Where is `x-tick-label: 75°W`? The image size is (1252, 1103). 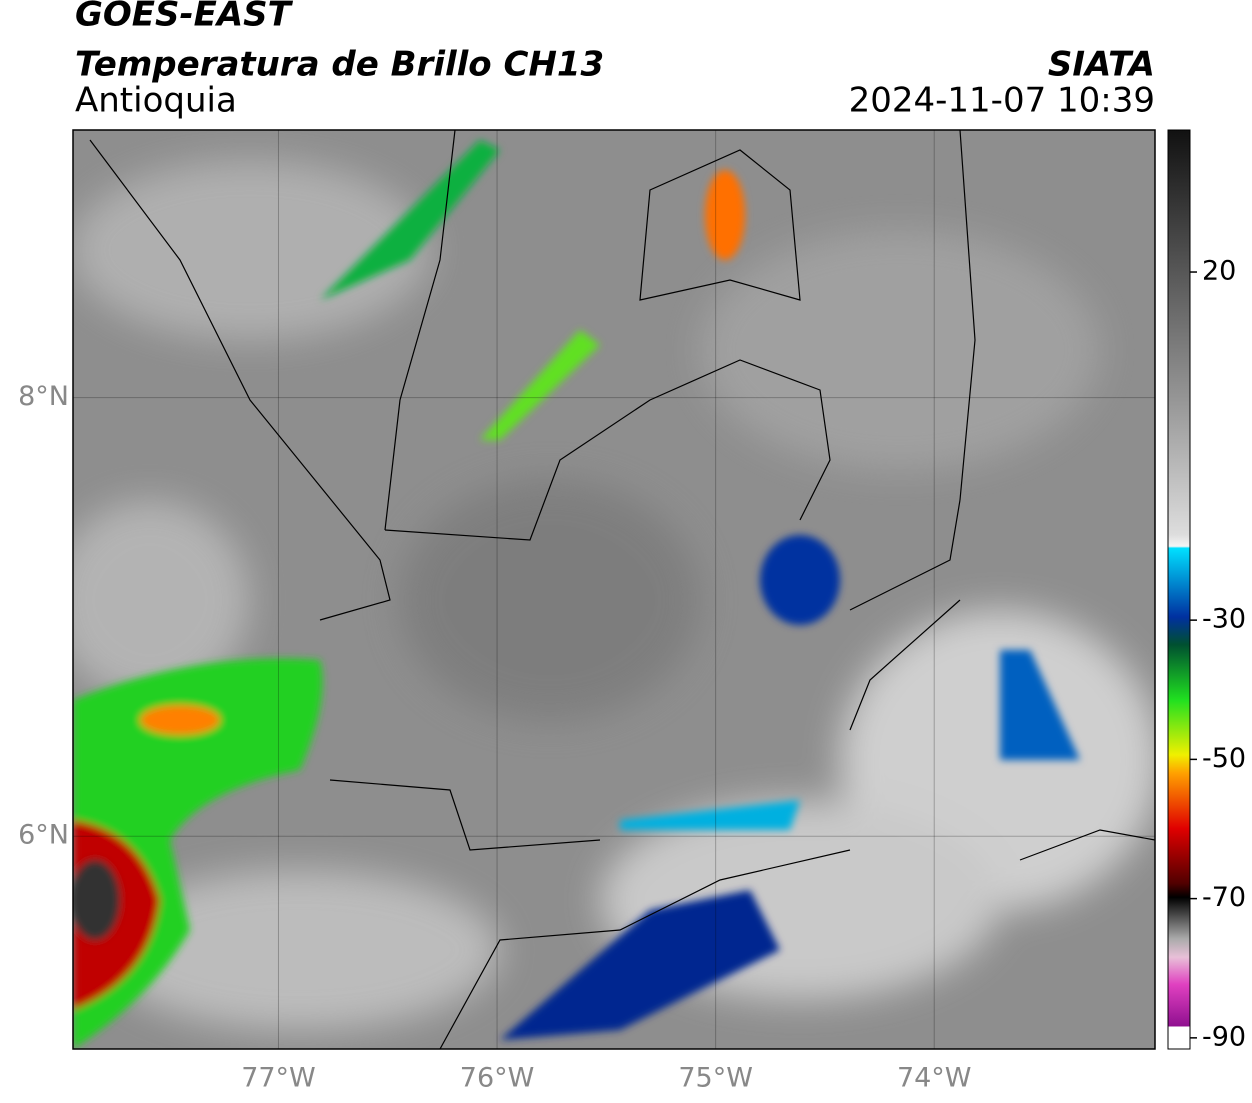 x-tick-label: 75°W is located at coordinates (715, 1078).